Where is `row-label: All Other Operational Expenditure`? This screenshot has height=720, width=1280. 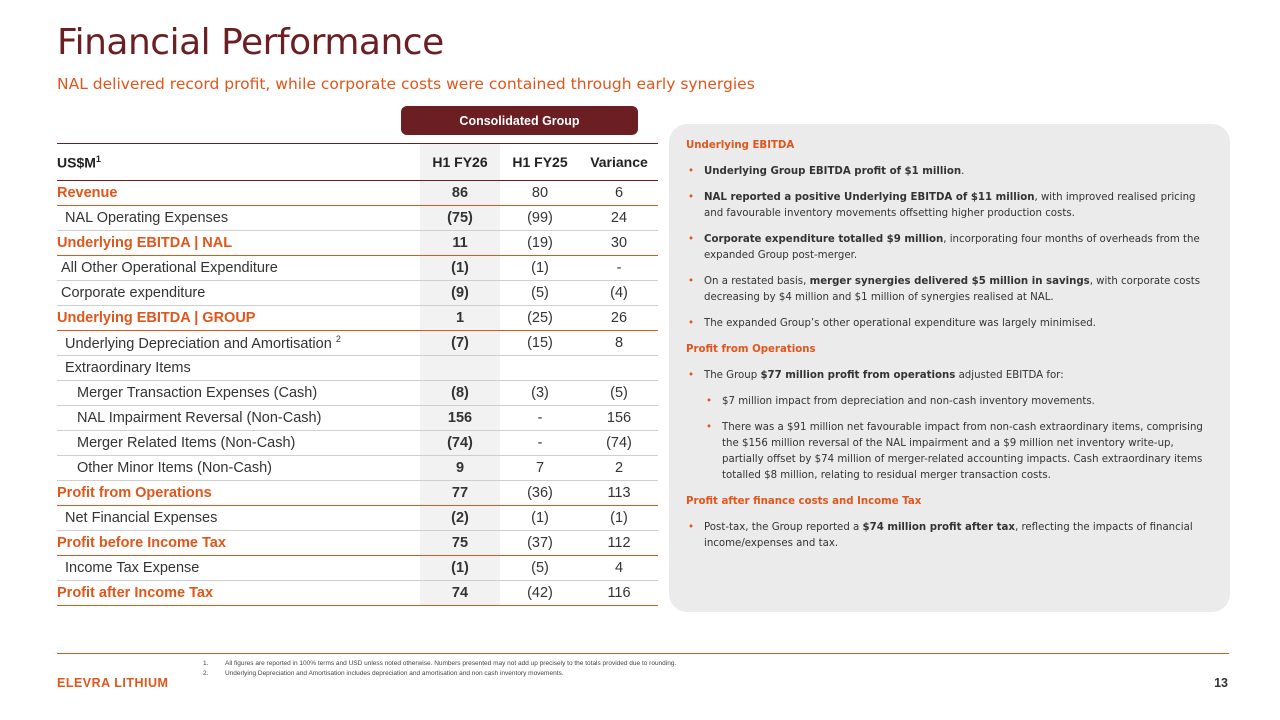
row-label: All Other Operational Expenditure is located at coordinates (238, 268).